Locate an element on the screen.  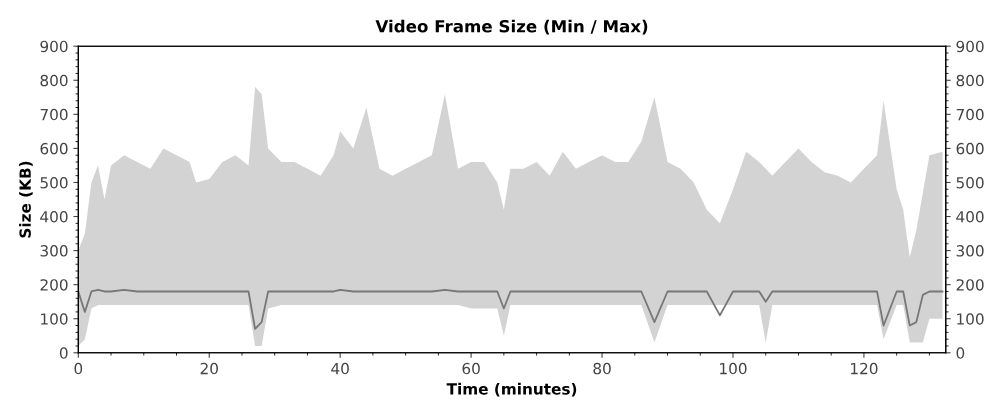
x-tick-label: 40 is located at coordinates (340, 368).